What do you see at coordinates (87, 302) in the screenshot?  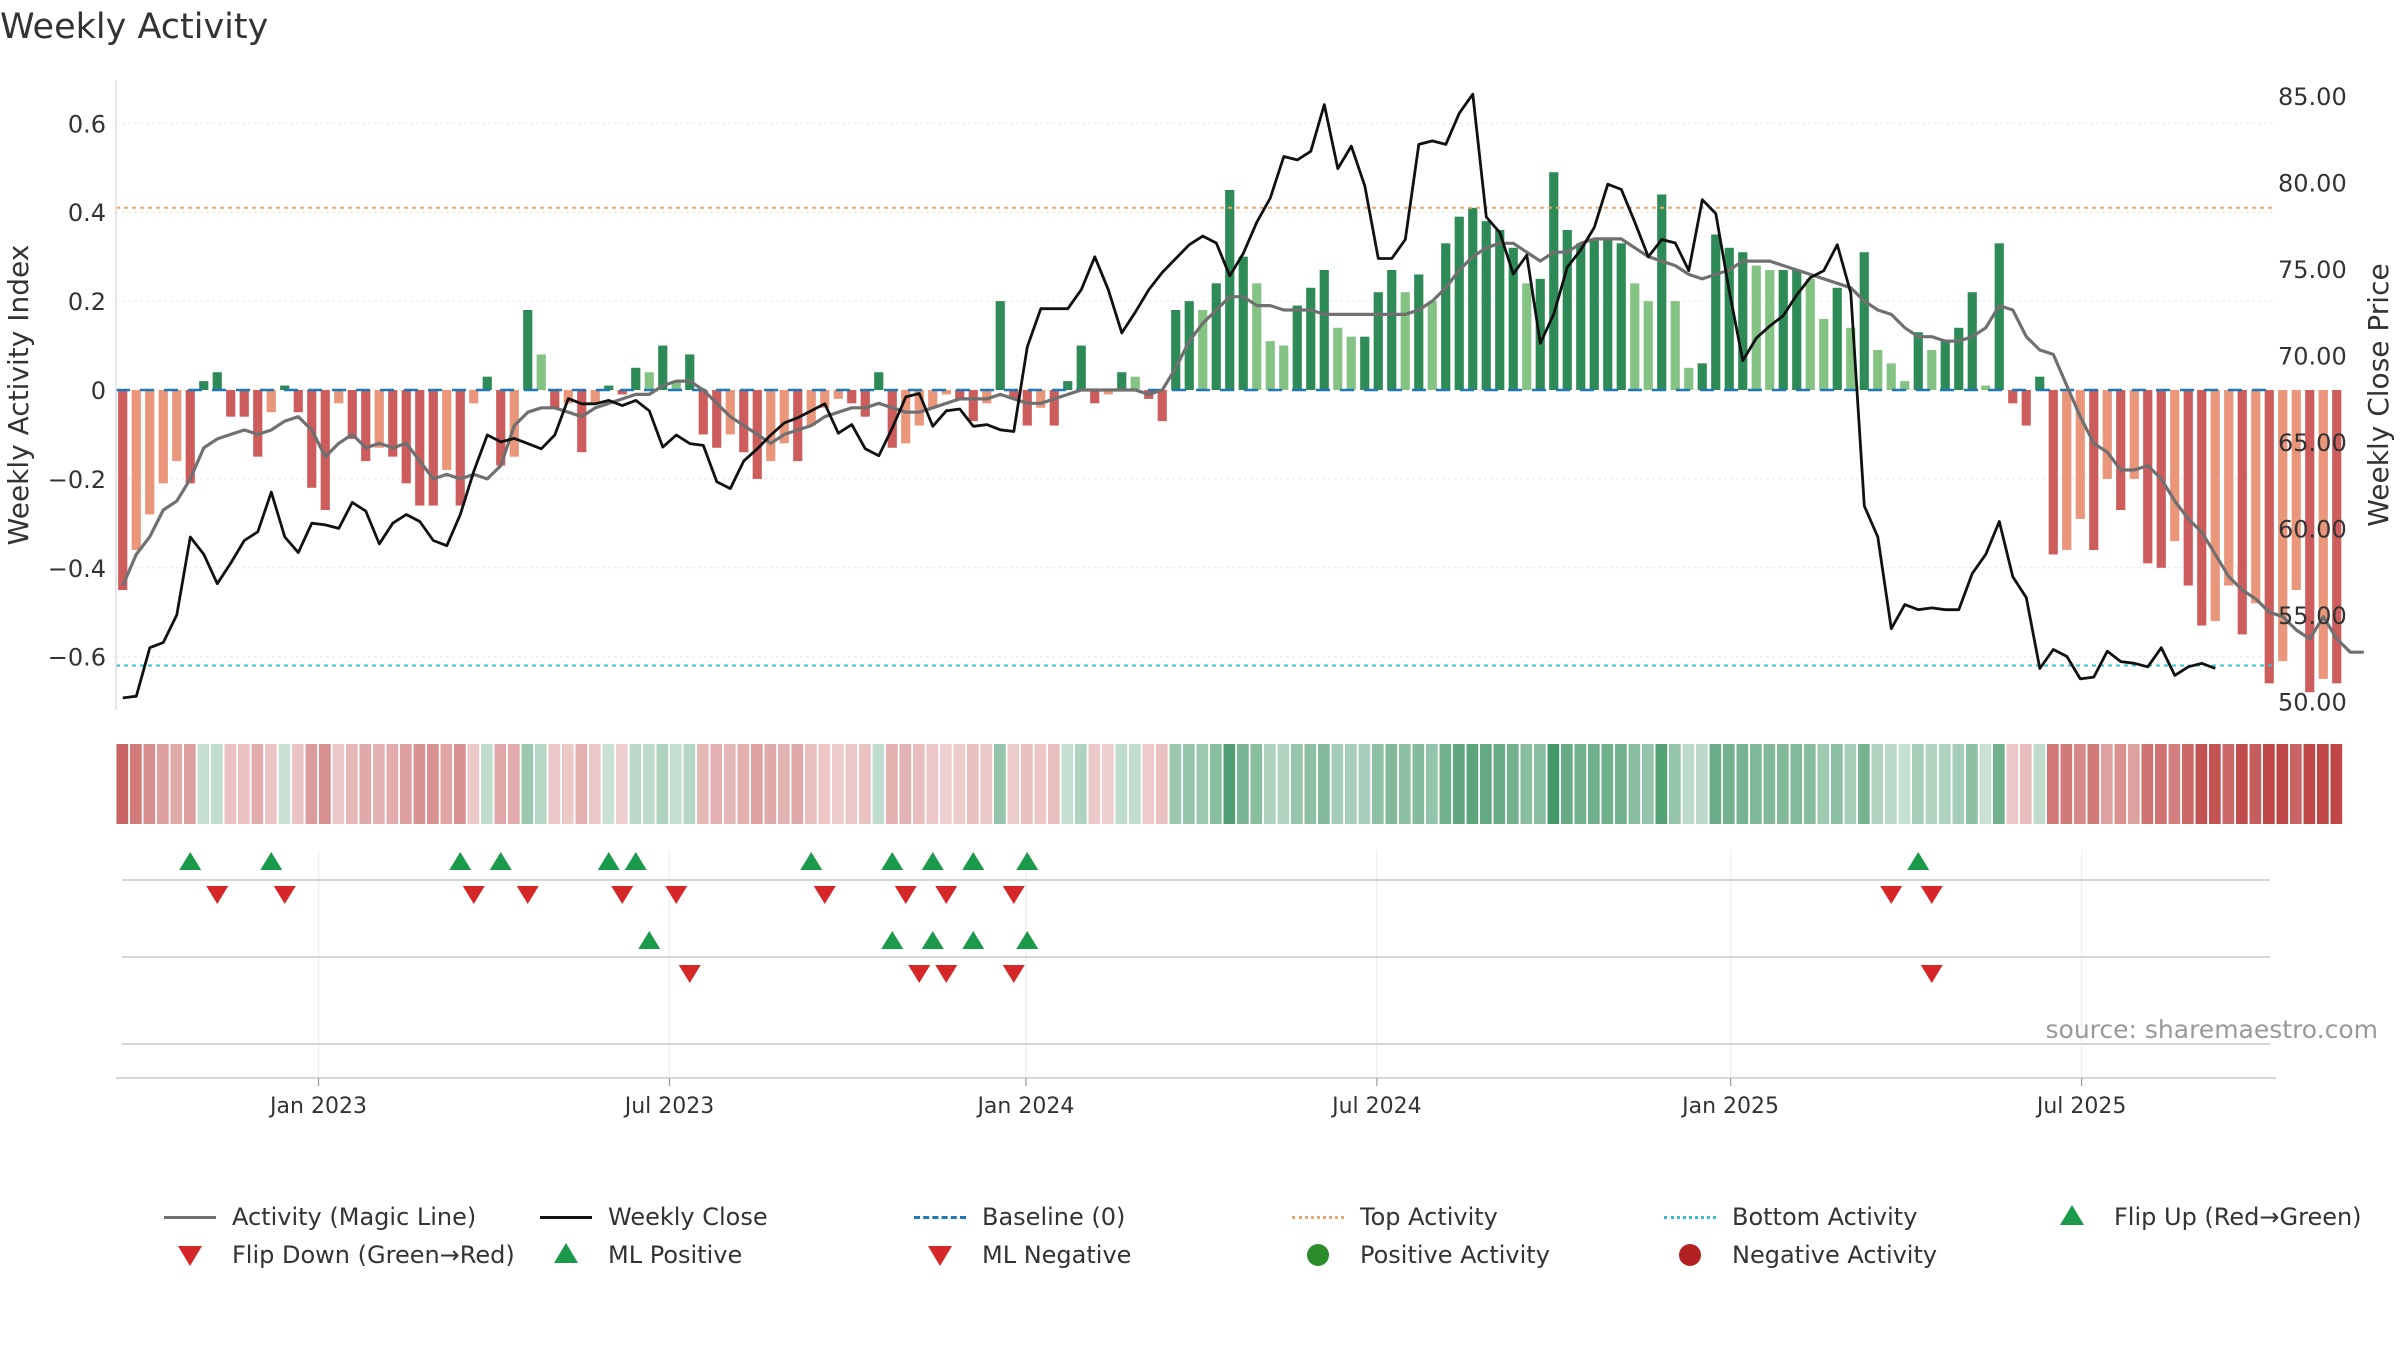 I see `y-left-tick-label: 0.2` at bounding box center [87, 302].